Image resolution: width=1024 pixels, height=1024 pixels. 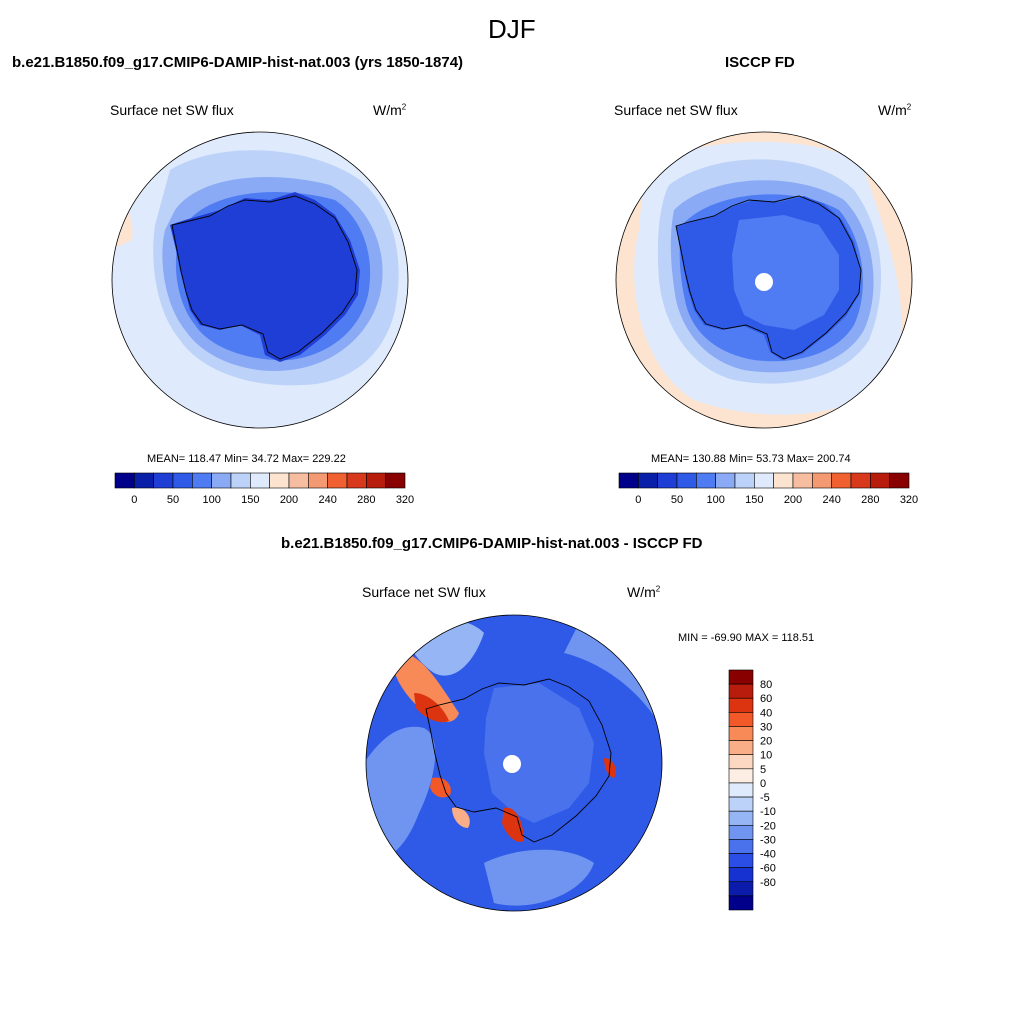 What do you see at coordinates (766, 742) in the screenshot?
I see `diff-colorbar-tick-label: 20` at bounding box center [766, 742].